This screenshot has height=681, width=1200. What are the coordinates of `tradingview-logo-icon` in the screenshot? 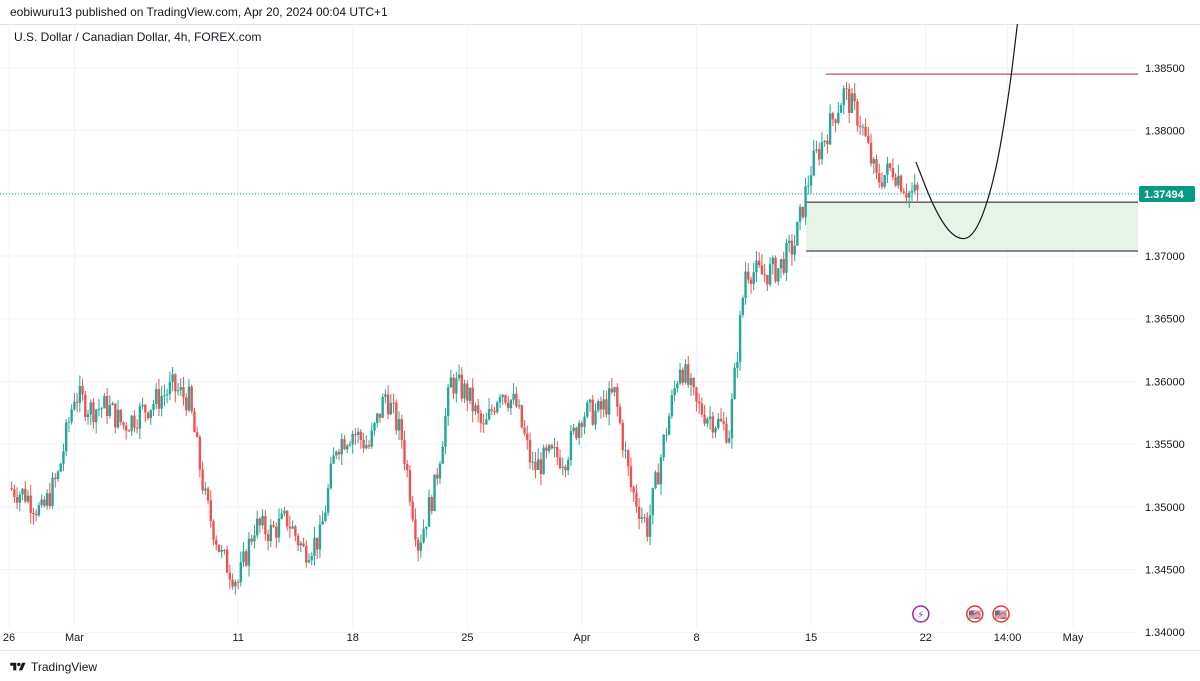 It's located at (18, 666).